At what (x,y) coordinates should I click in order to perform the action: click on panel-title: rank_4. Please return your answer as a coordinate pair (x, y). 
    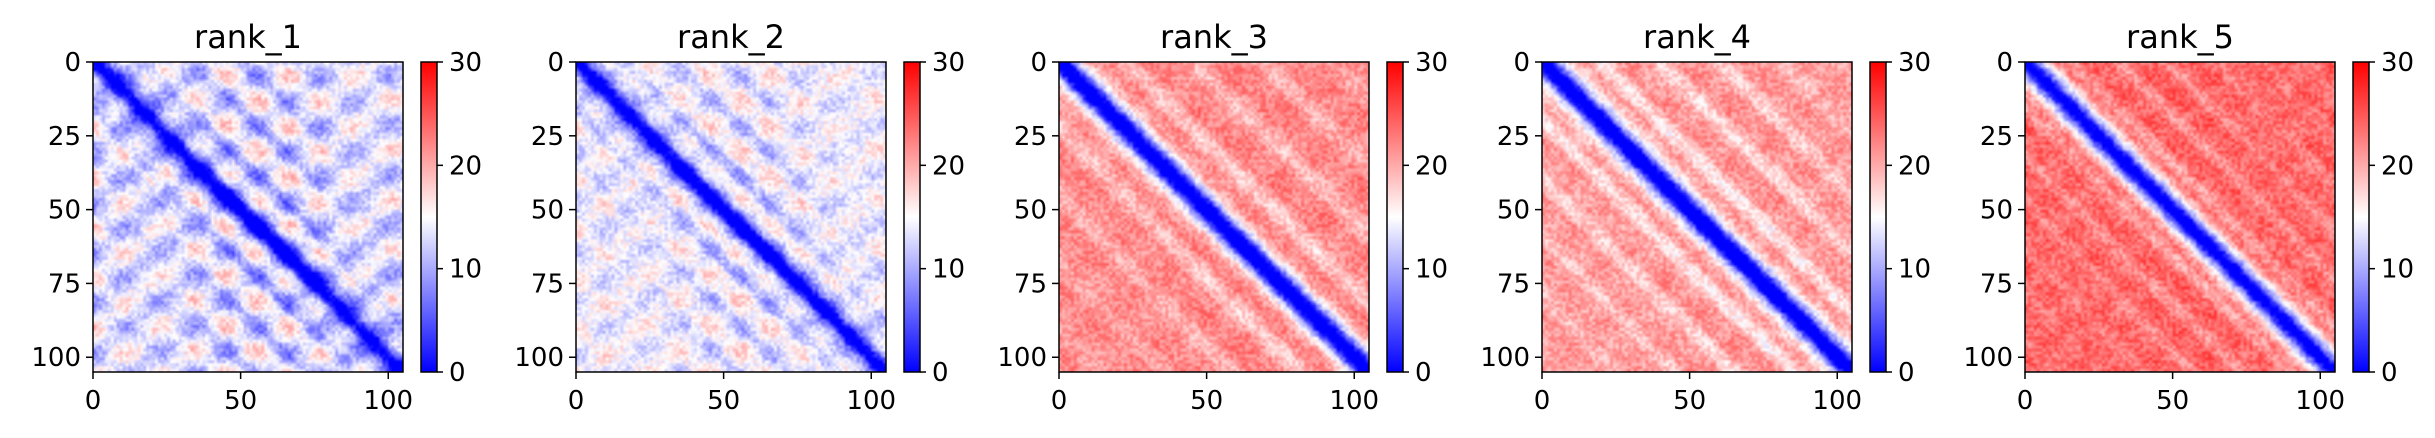
    Looking at the image, I should click on (1697, 37).